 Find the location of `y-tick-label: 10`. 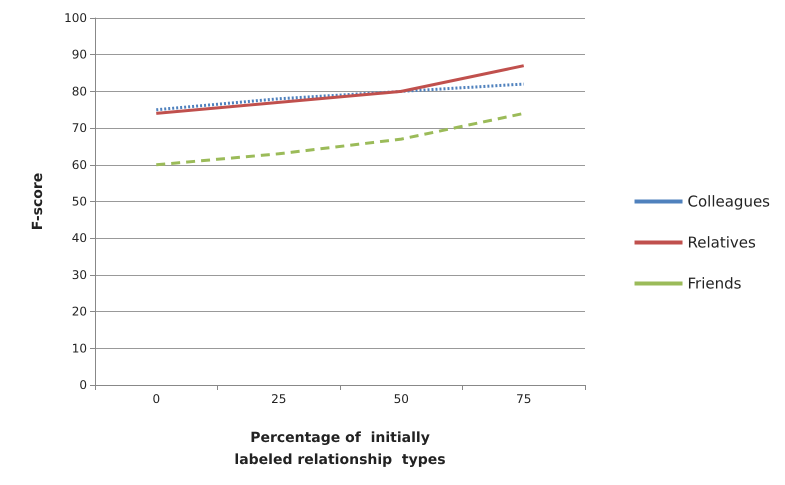

y-tick-label: 10 is located at coordinates (79, 348).